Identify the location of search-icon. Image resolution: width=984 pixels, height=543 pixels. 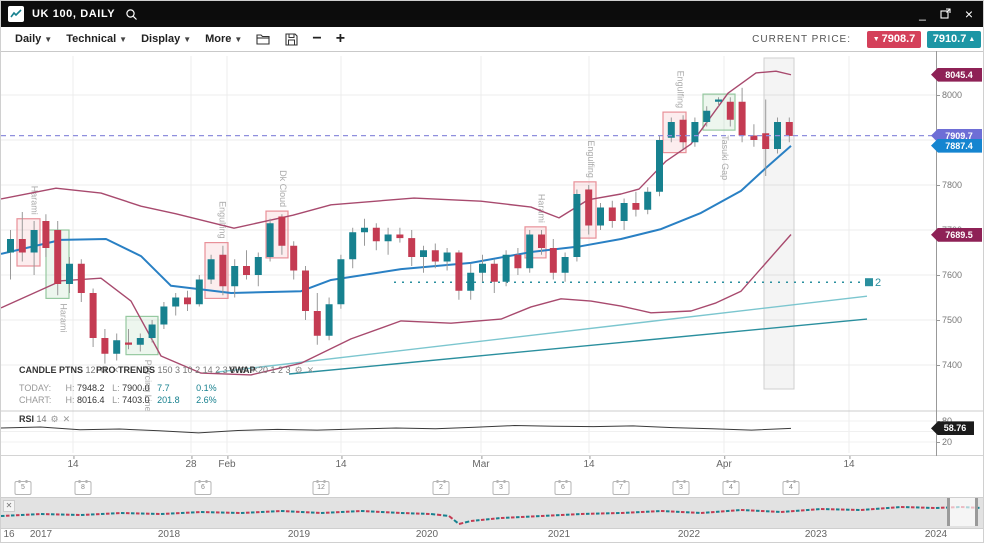
(131, 14).